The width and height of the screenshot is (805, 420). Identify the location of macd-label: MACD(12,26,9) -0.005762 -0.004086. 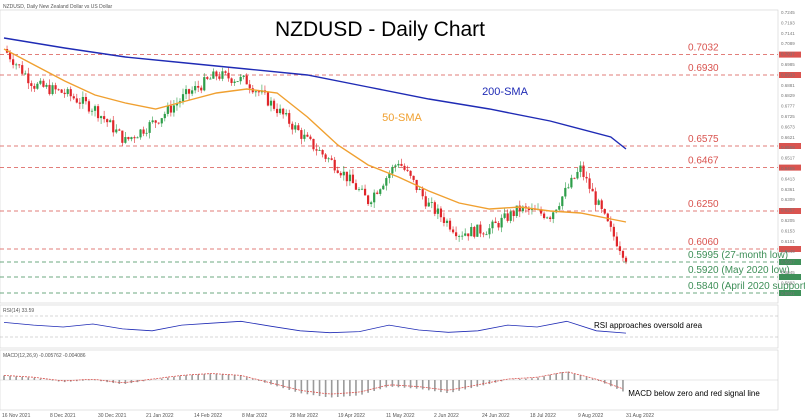
(44, 356).